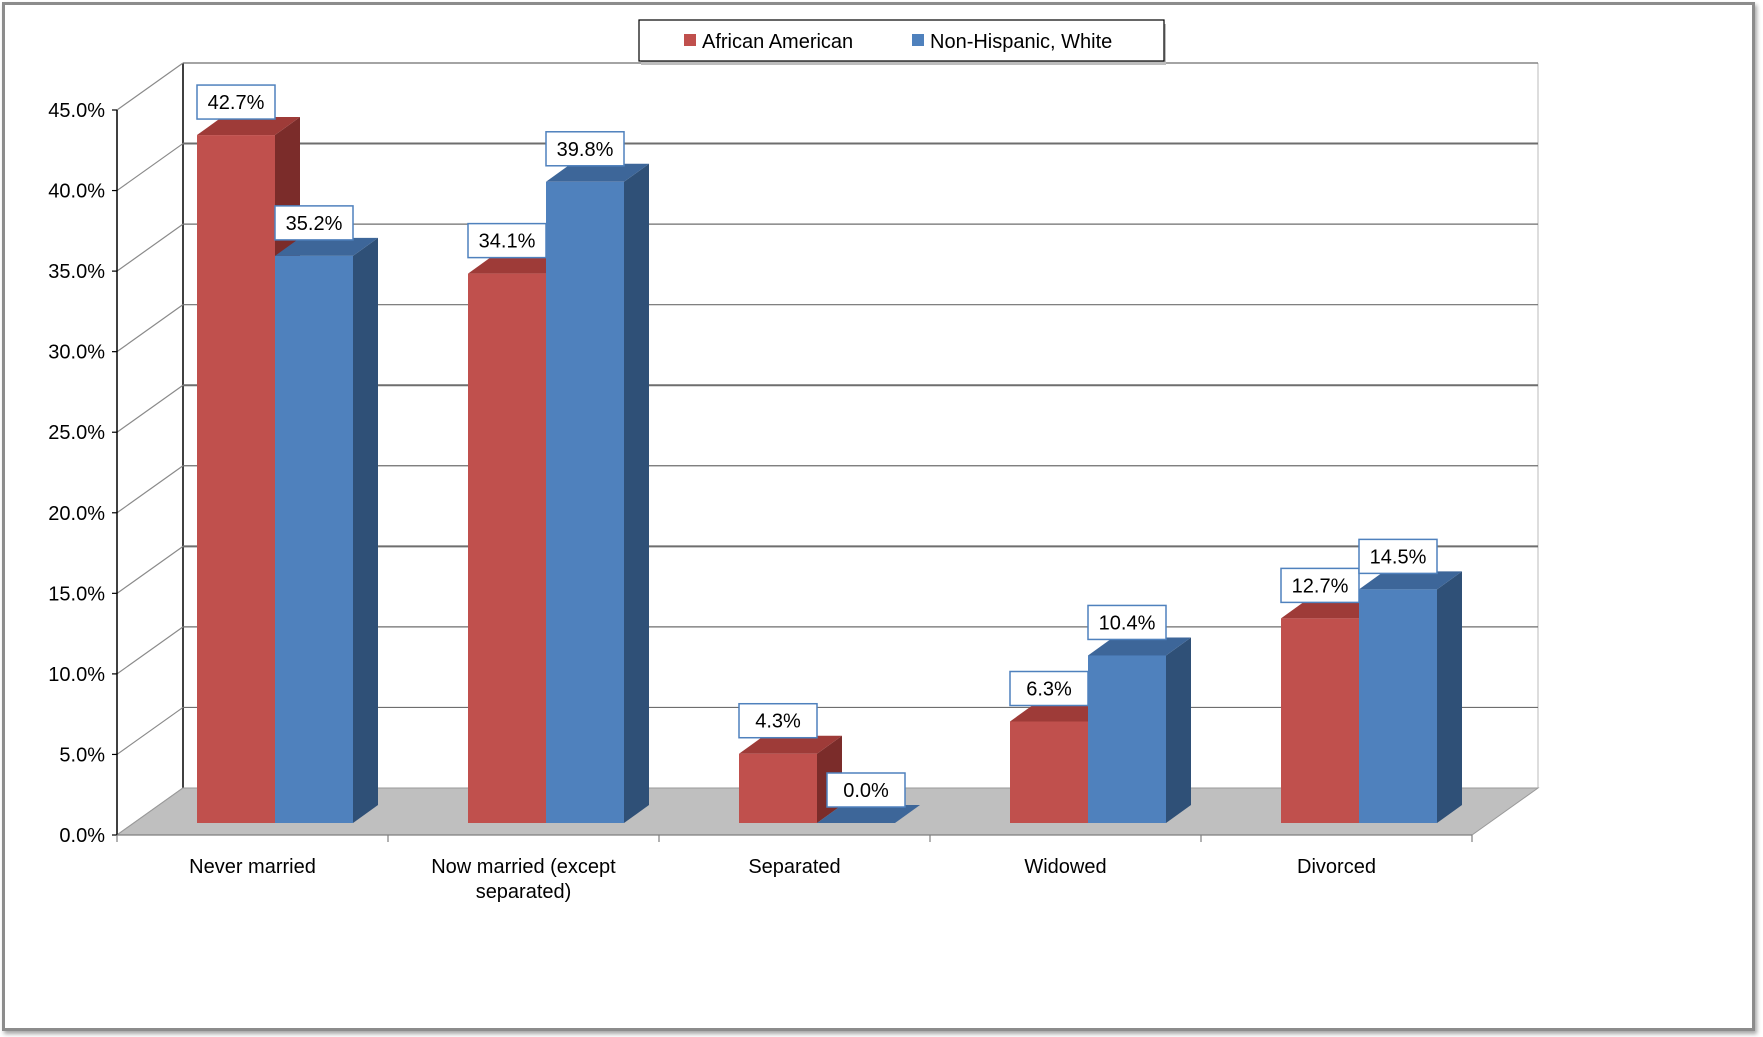  I want to click on data-label: 0.0%, so click(866, 790).